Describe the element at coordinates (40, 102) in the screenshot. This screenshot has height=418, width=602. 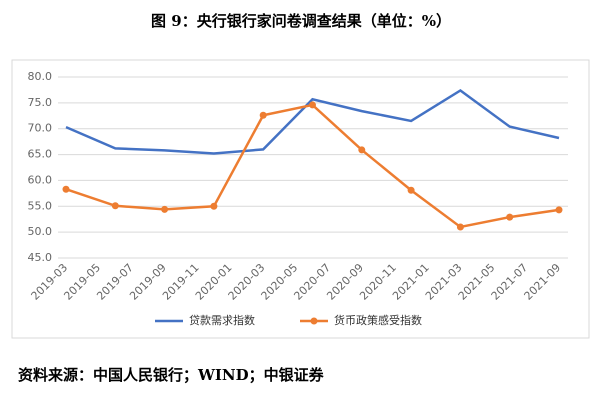
I see `y-tick-label: 75.0` at that location.